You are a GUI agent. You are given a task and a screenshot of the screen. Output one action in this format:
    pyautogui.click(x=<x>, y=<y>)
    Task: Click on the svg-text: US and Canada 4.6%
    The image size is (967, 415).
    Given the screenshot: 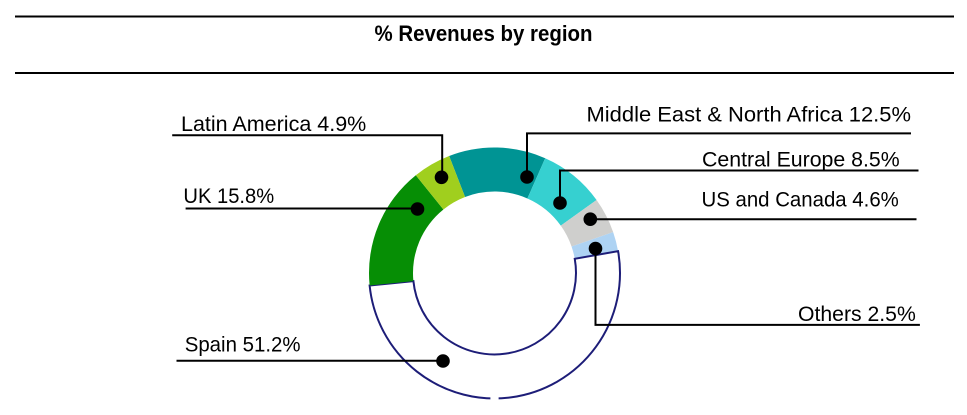 What is the action you would take?
    pyautogui.click(x=800, y=199)
    